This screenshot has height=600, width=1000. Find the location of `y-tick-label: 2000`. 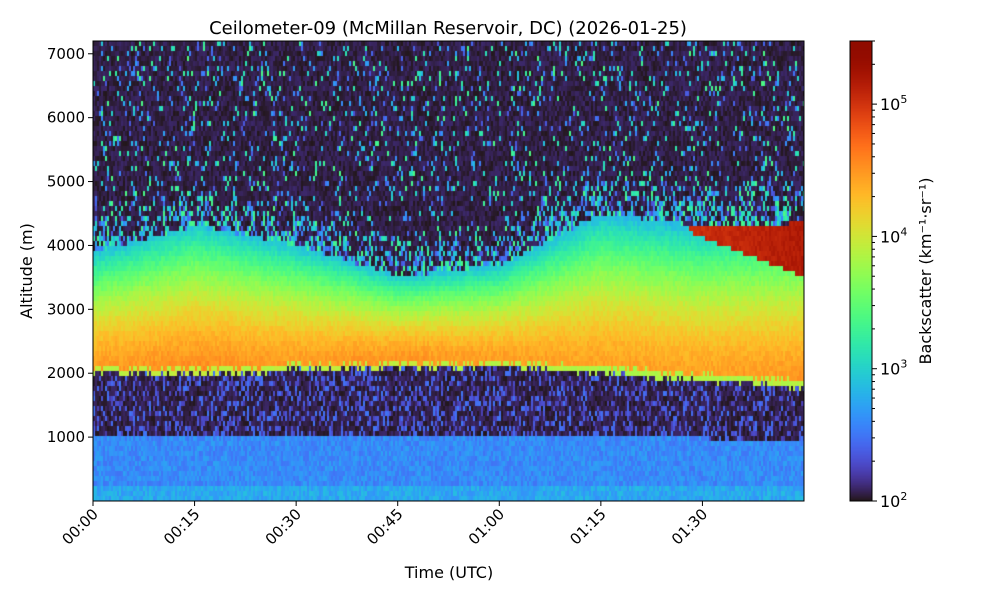

y-tick-label: 2000 is located at coordinates (66, 373).